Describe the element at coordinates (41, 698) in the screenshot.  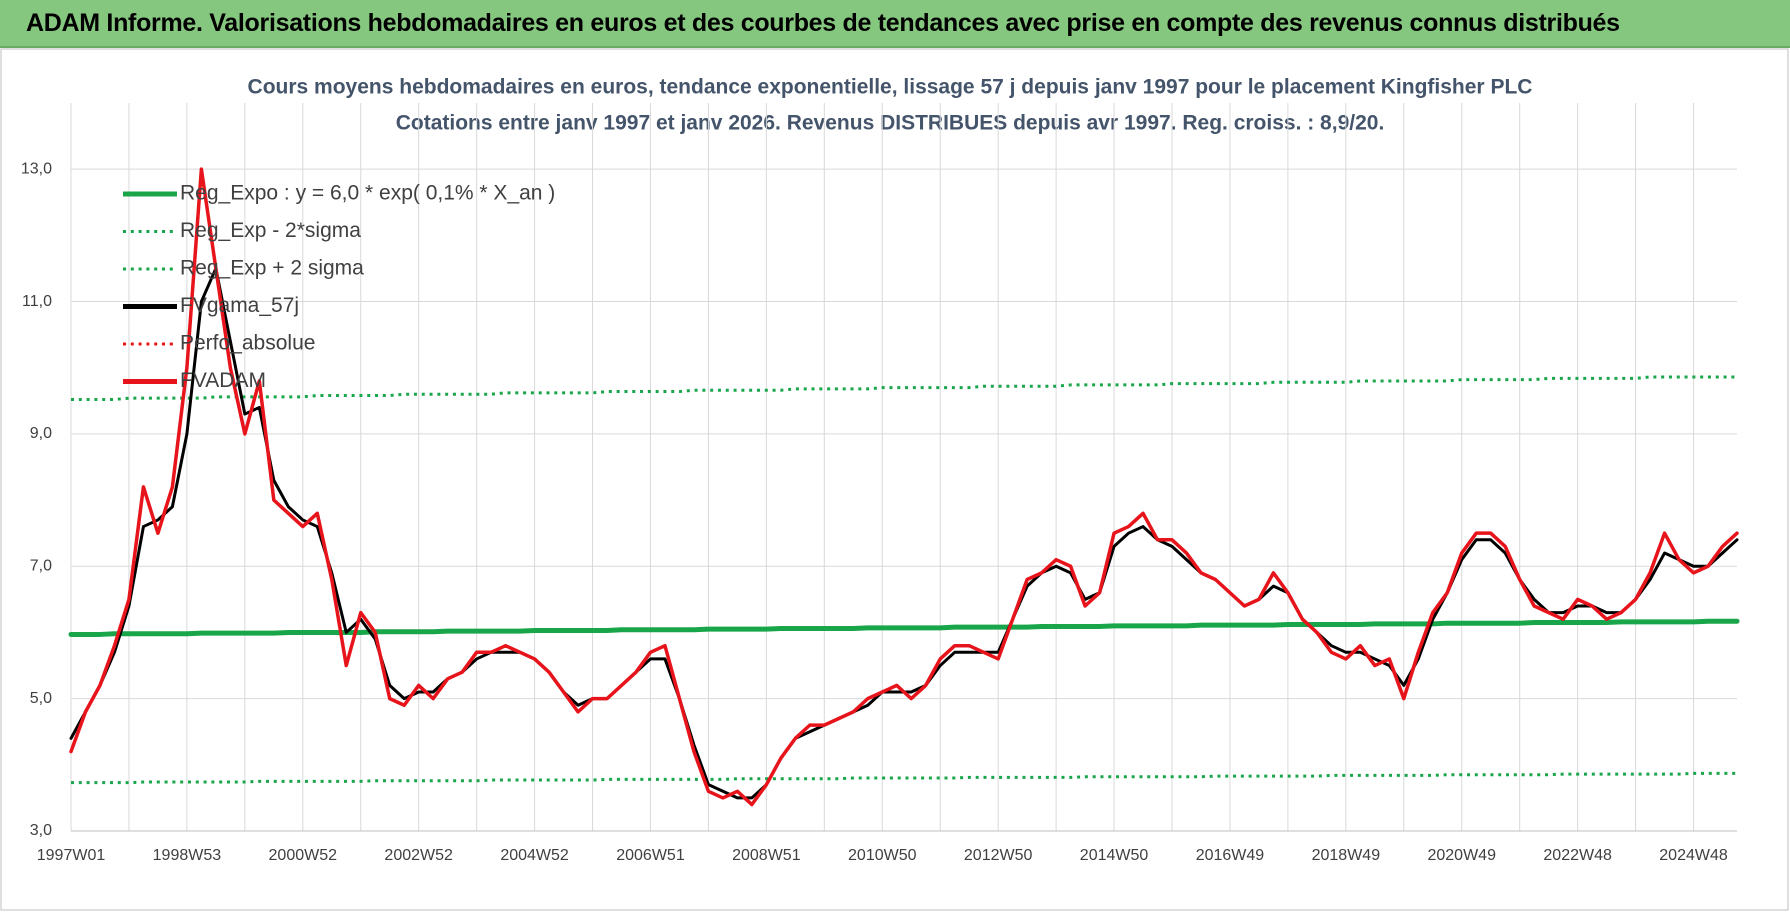
I see `y-tick-label: 5,0` at that location.